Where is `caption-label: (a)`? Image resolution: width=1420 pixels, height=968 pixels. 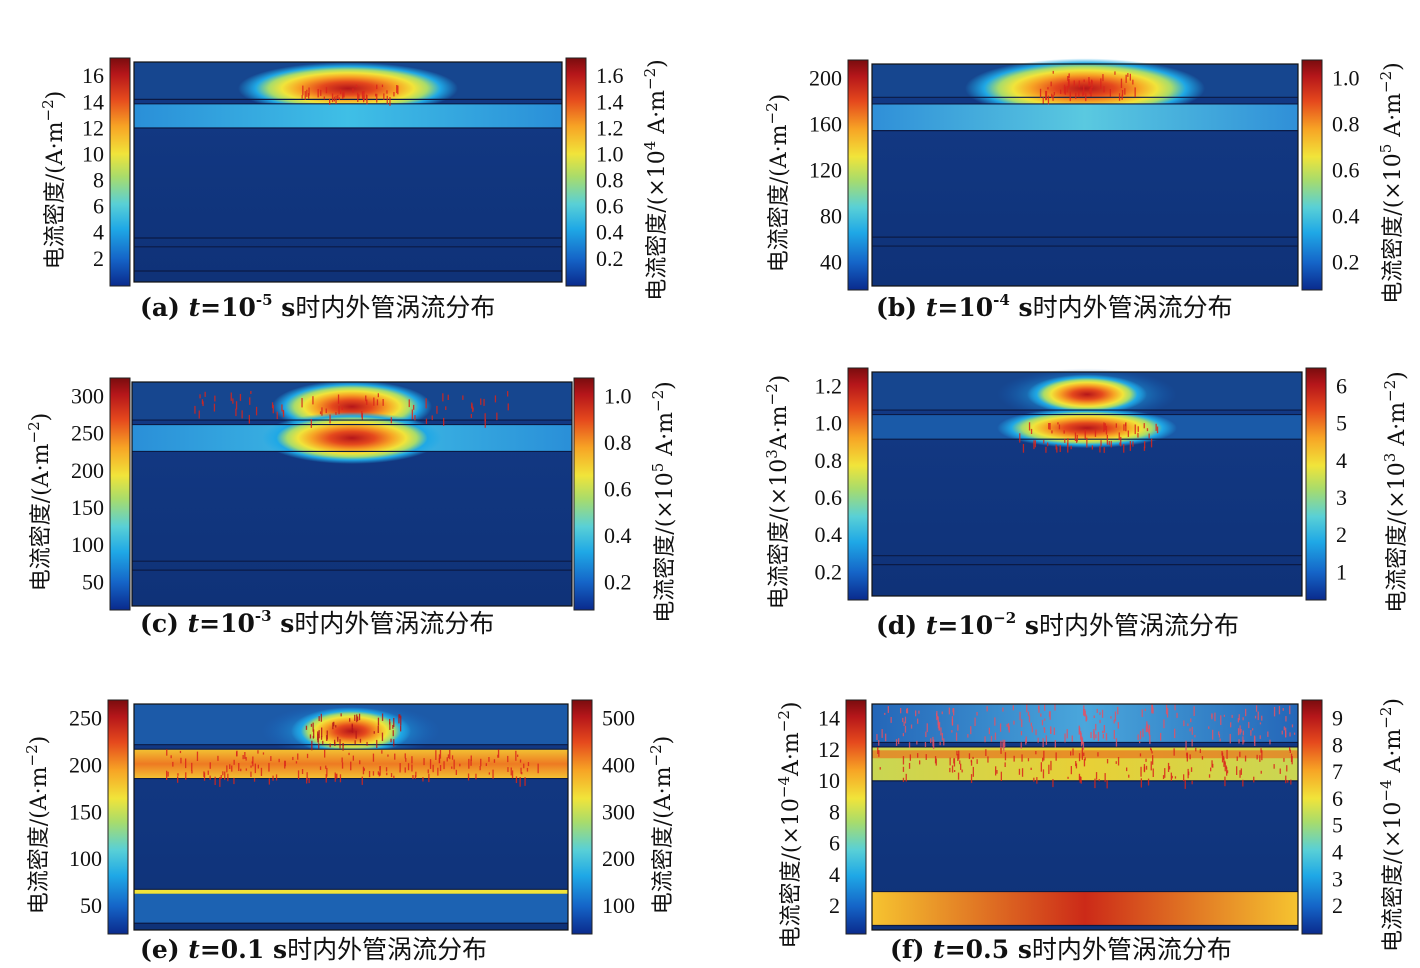 caption-label: (a) is located at coordinates (164, 307).